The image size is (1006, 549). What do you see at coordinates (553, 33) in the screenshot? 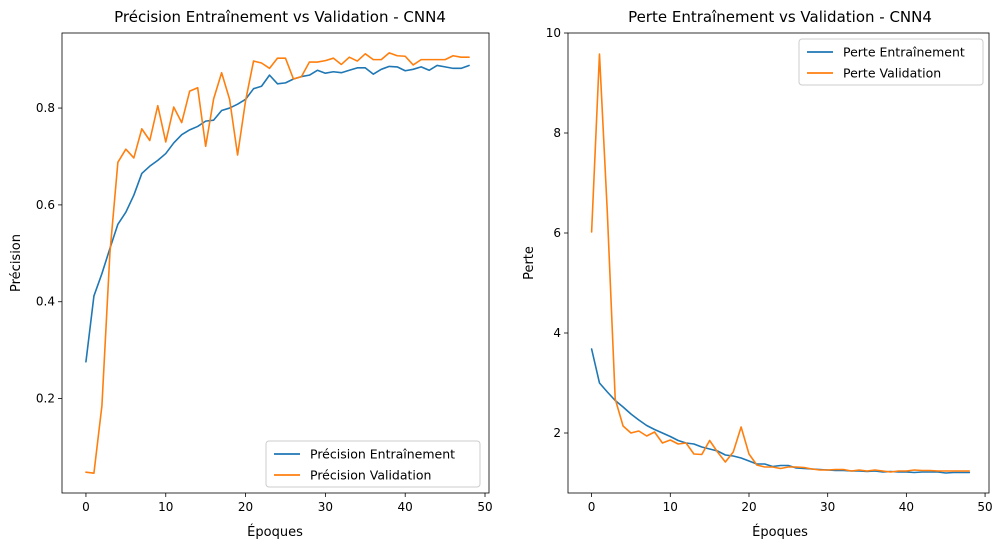
I see `y-tick-label: 10` at bounding box center [553, 33].